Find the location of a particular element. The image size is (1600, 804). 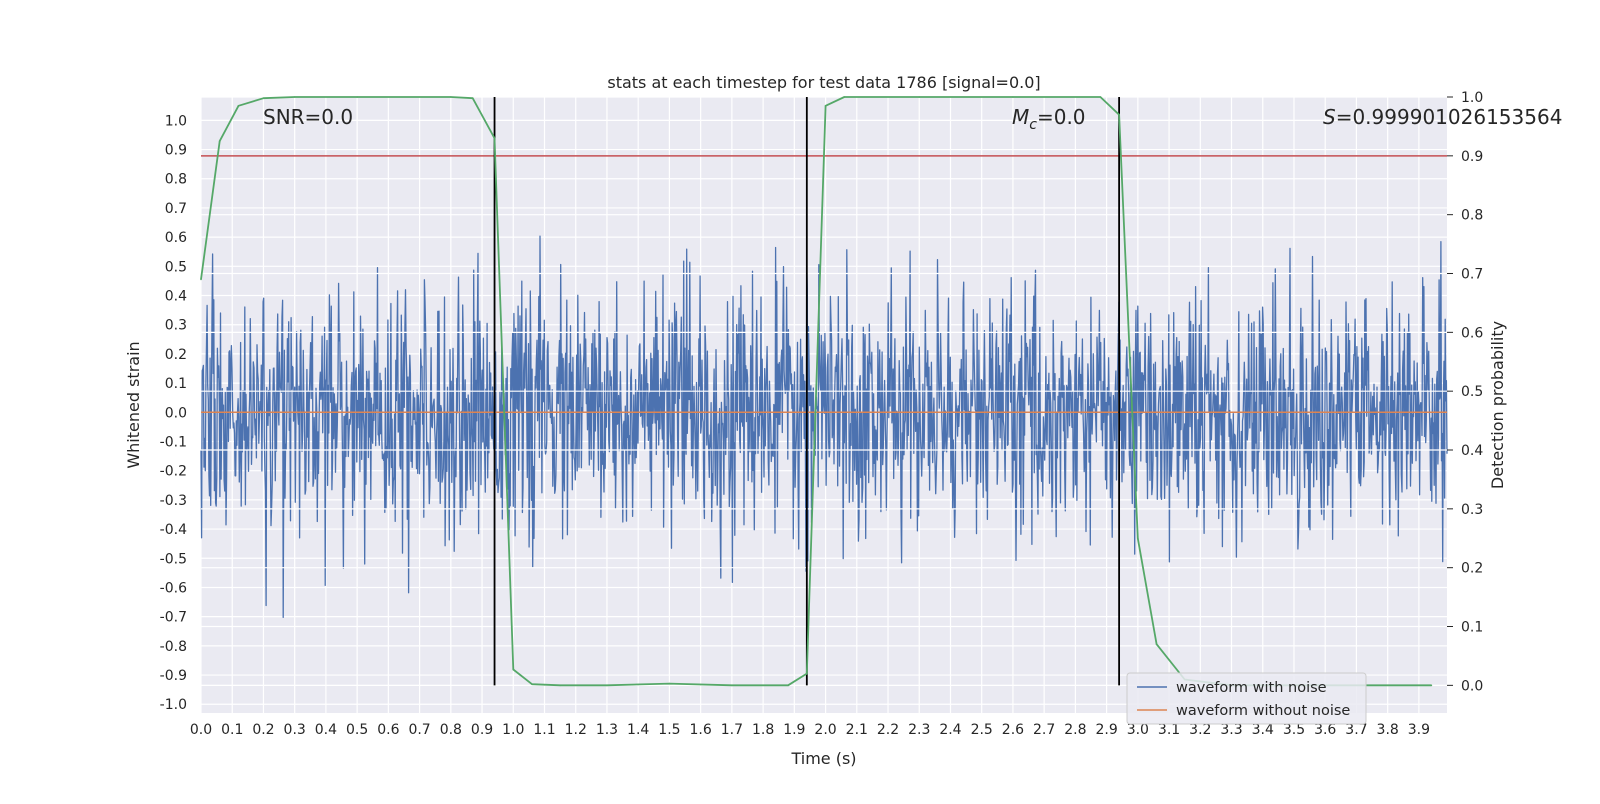

y-tick-label: -0.5 is located at coordinates (173, 559).